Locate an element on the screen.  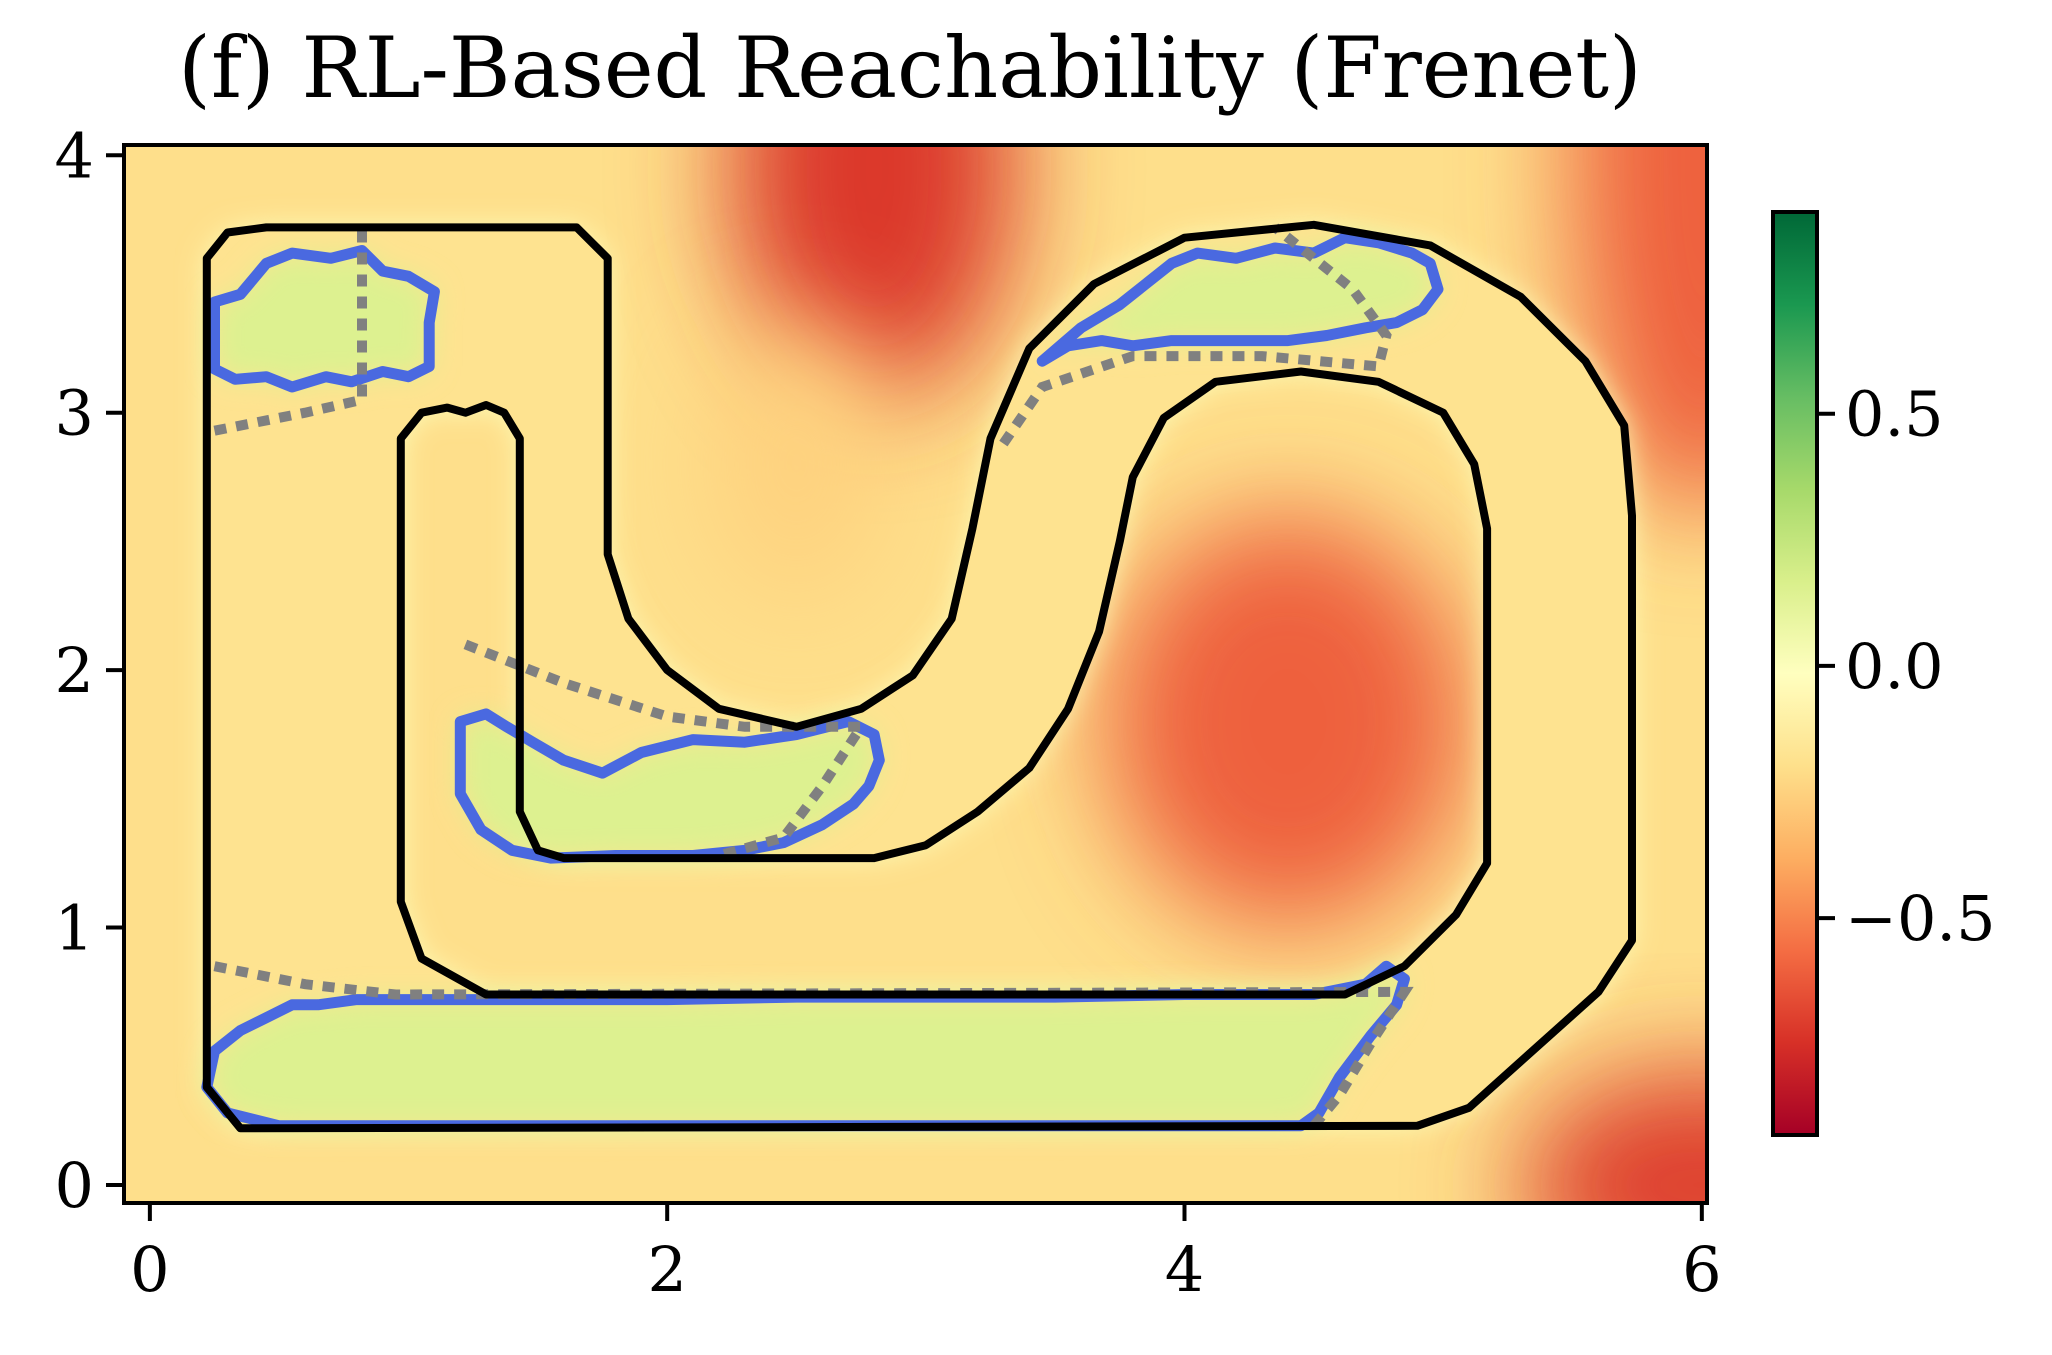
x-tick-label: 2 is located at coordinates (666, 1269).